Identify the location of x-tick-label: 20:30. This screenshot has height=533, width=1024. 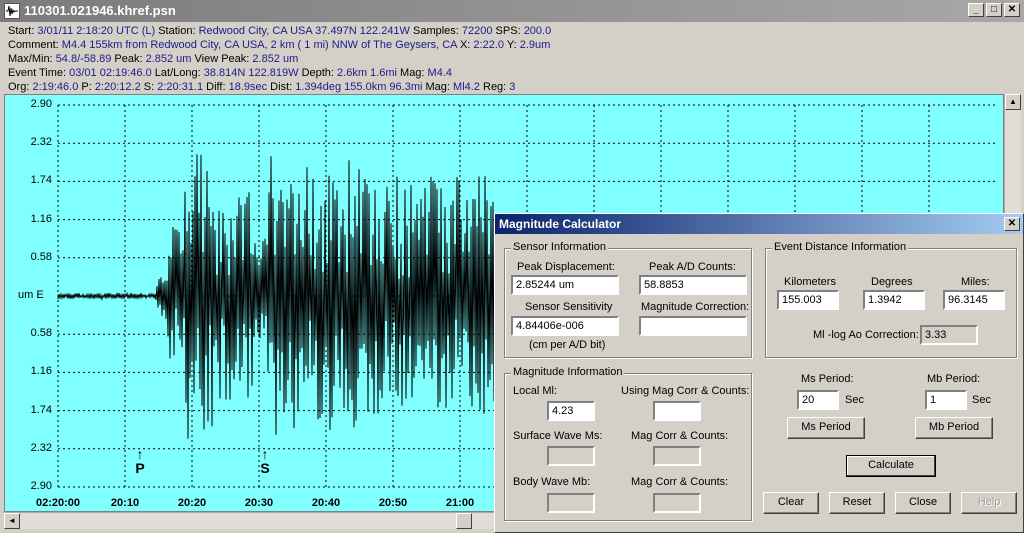
(259, 503).